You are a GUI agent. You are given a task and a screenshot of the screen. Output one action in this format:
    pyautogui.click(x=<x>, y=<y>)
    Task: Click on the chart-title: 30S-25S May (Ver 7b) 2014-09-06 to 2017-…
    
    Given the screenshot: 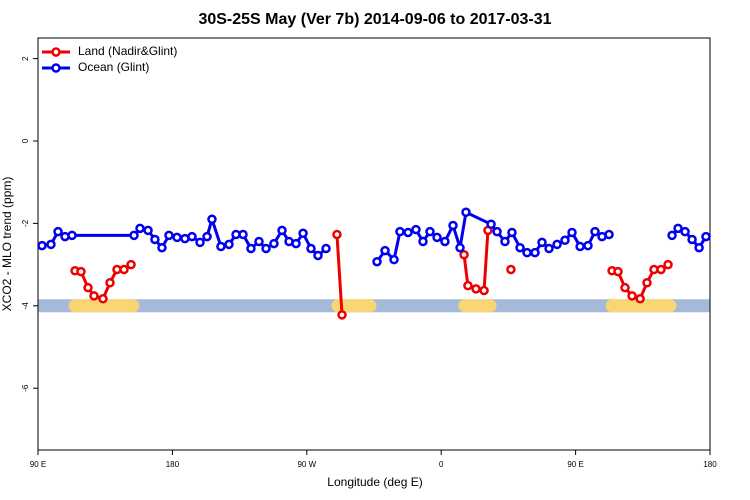 What is the action you would take?
    pyautogui.click(x=374, y=19)
    